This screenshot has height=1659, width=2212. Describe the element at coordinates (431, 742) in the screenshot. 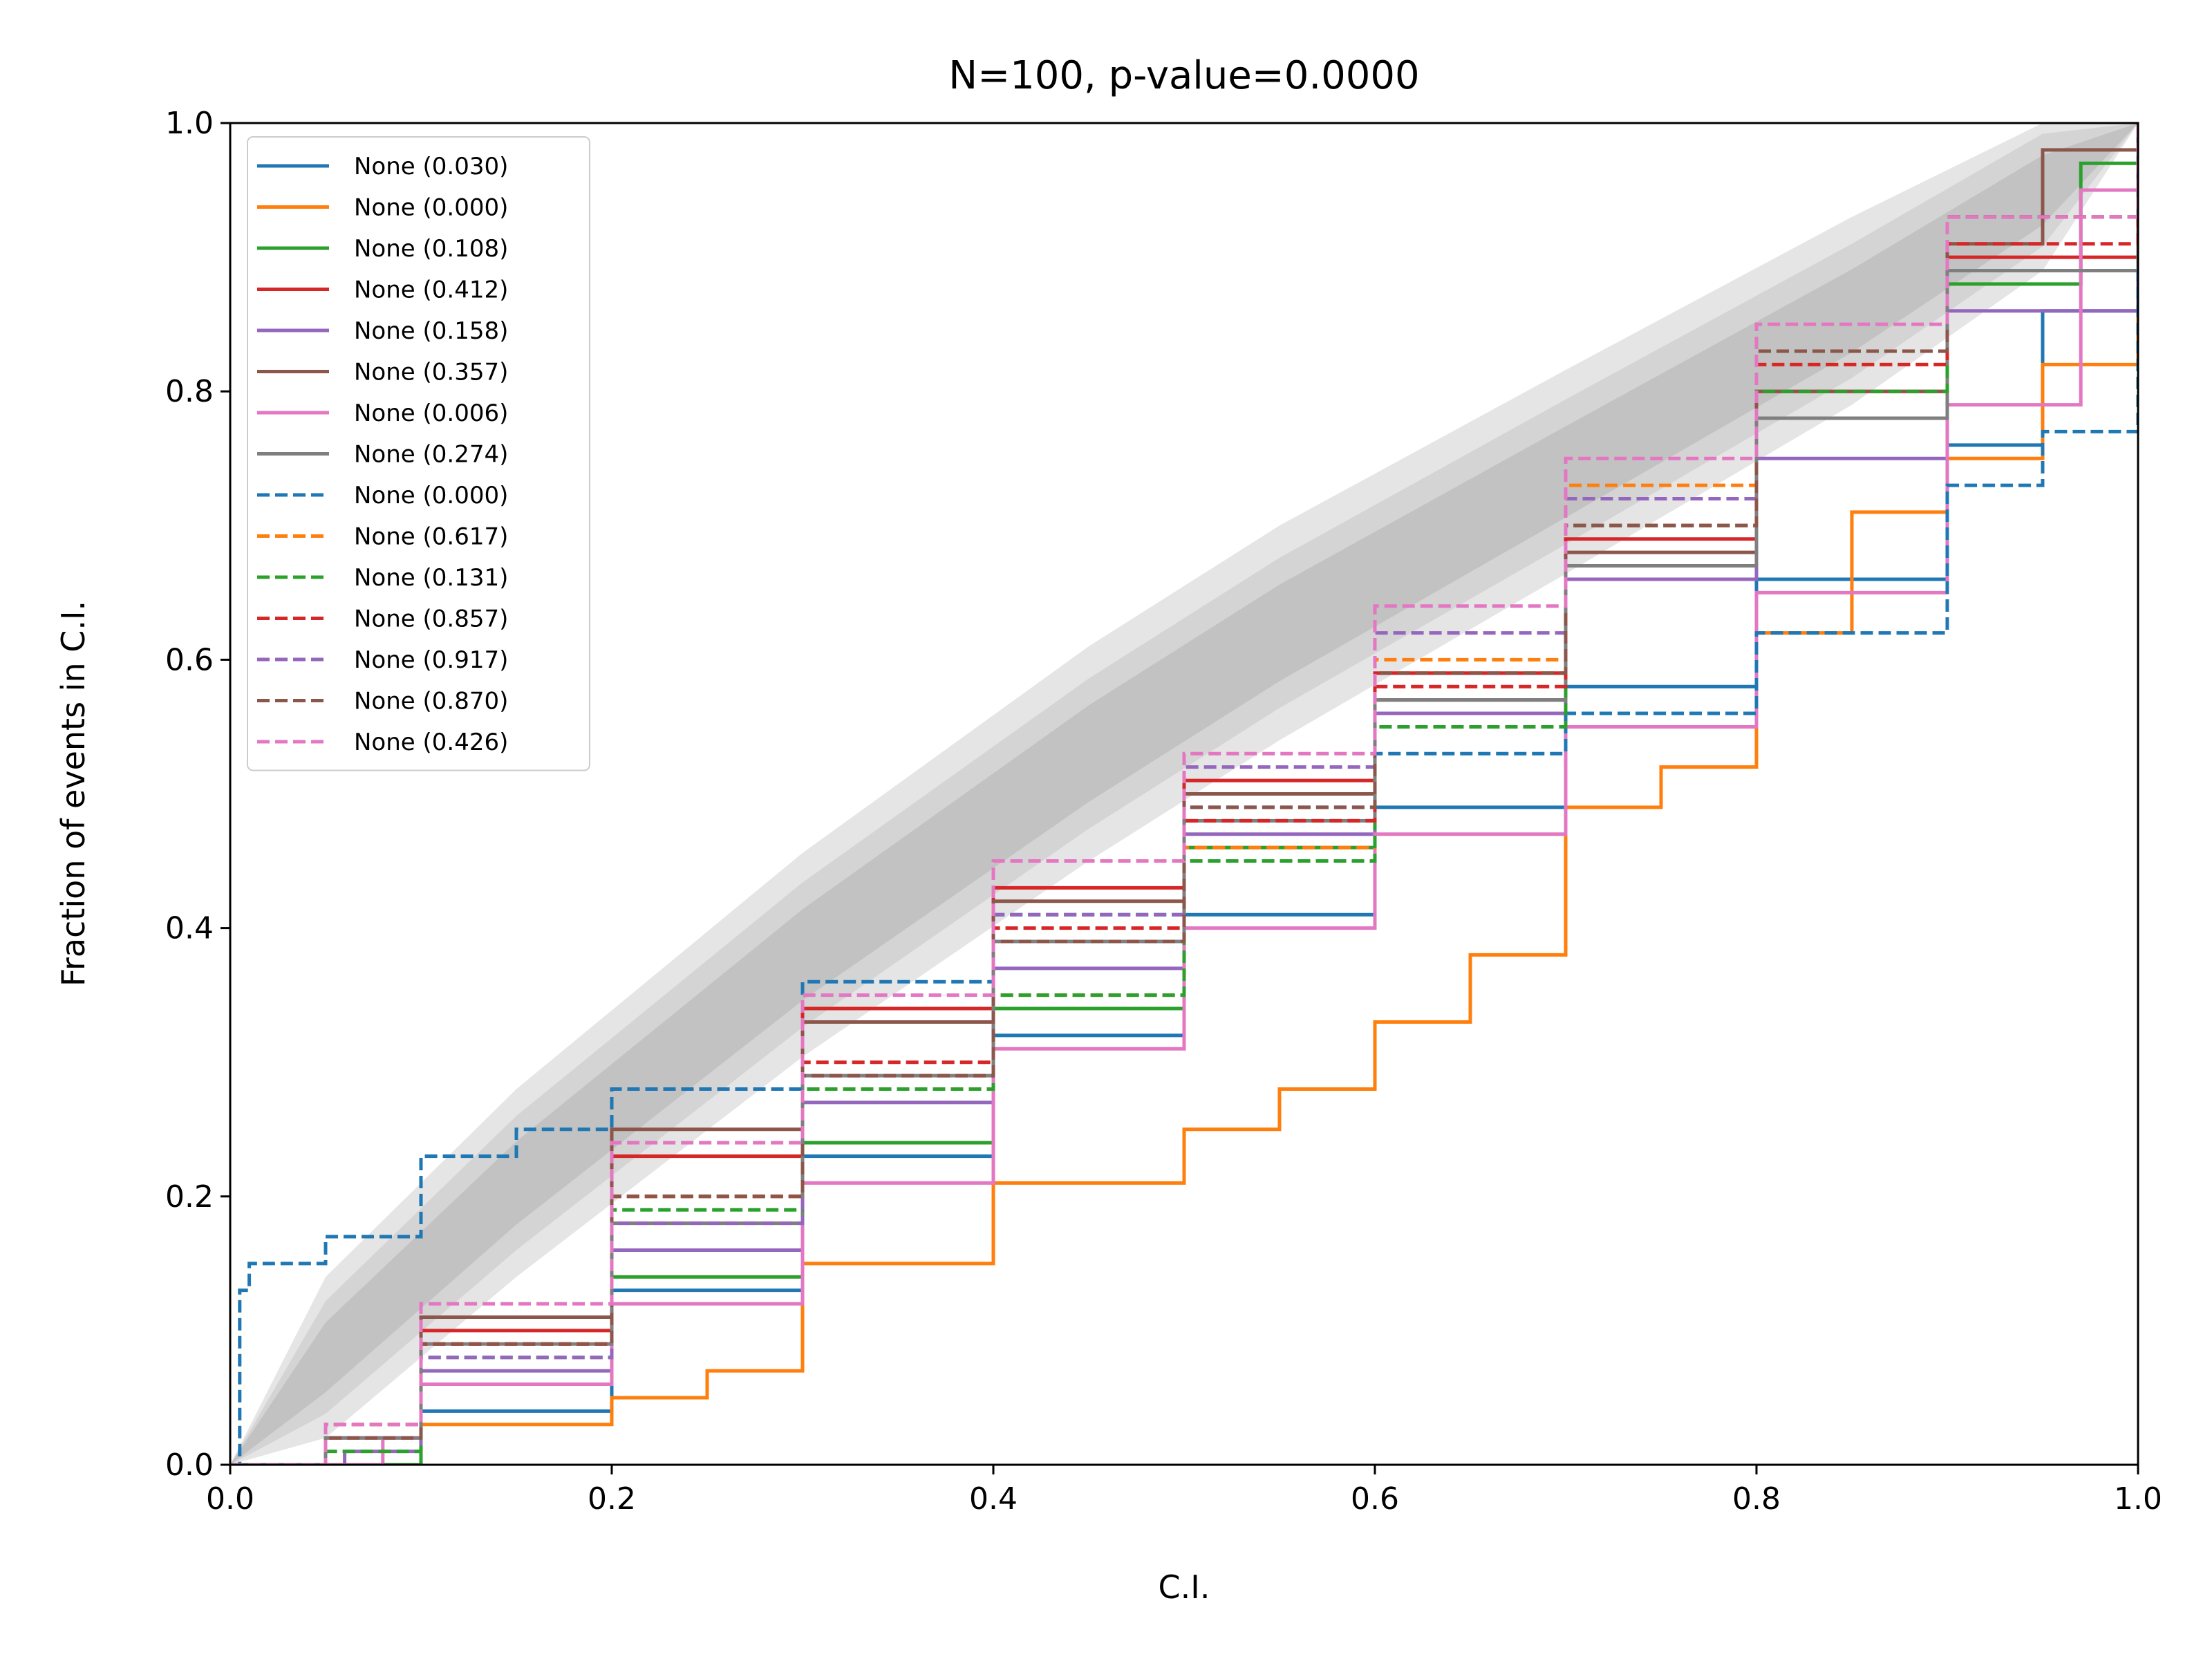

I see `legend-label: None (0.426)` at that location.